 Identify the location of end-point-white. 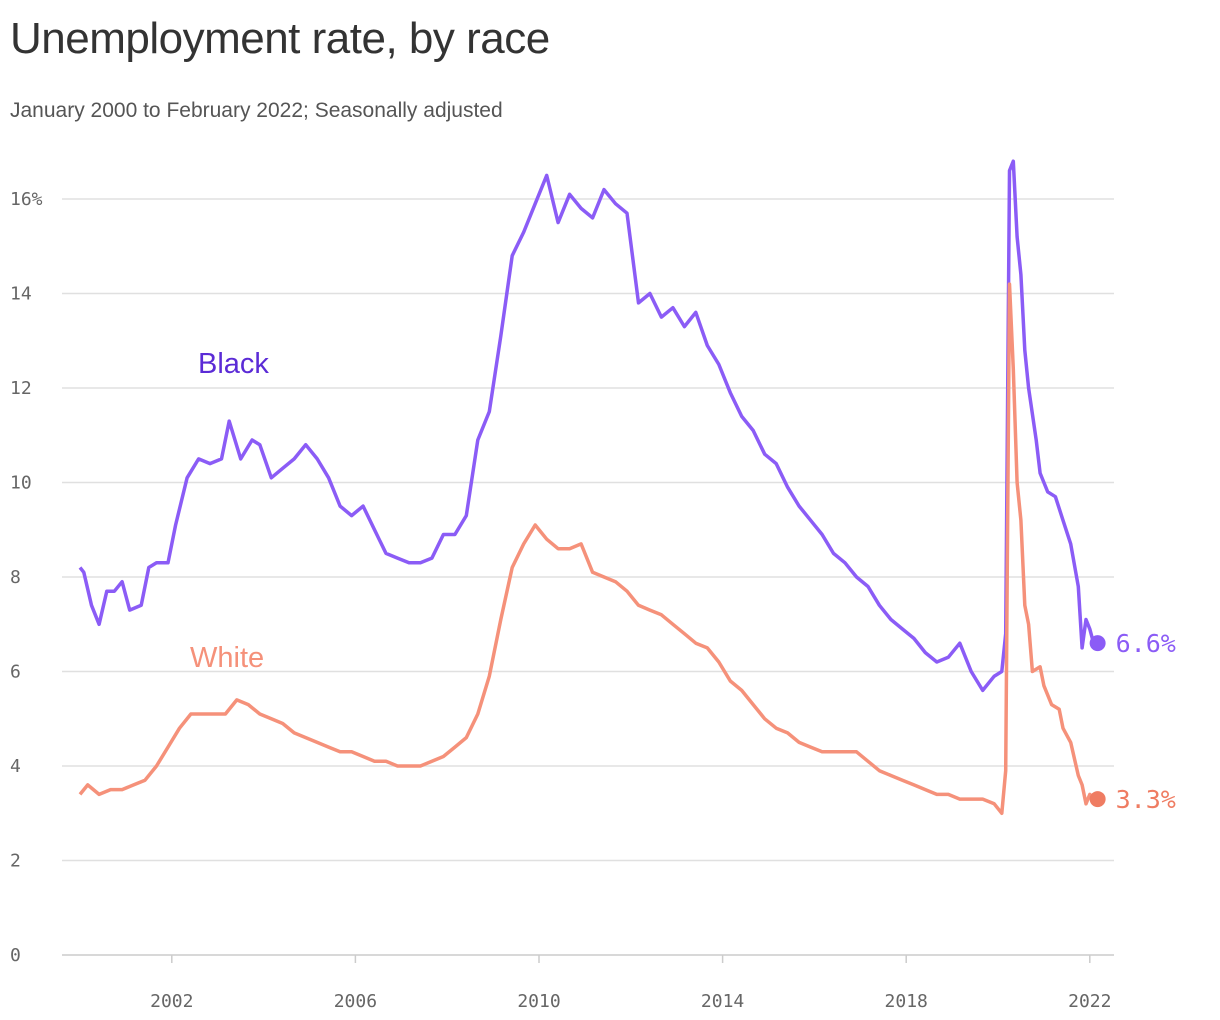
(1097, 799).